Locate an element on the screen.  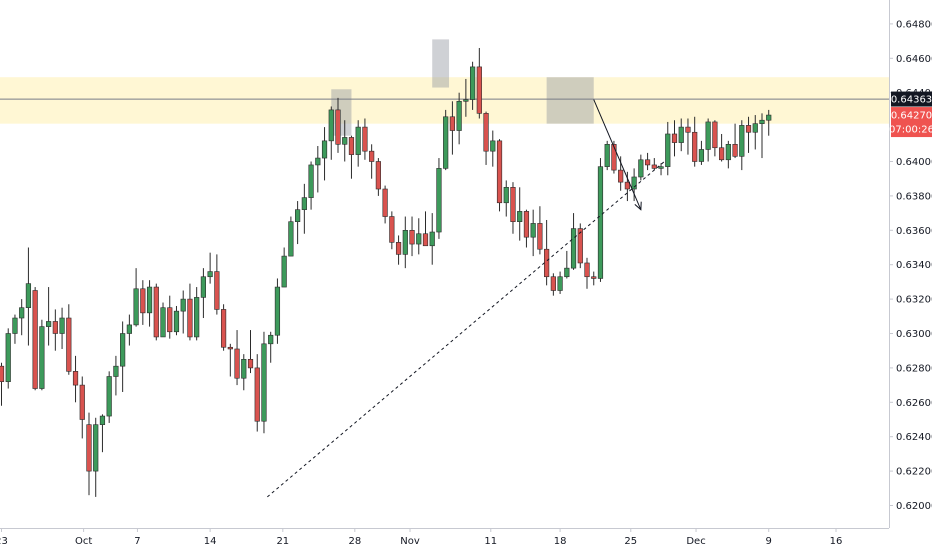
last-price-badge is located at coordinates (911, 122).